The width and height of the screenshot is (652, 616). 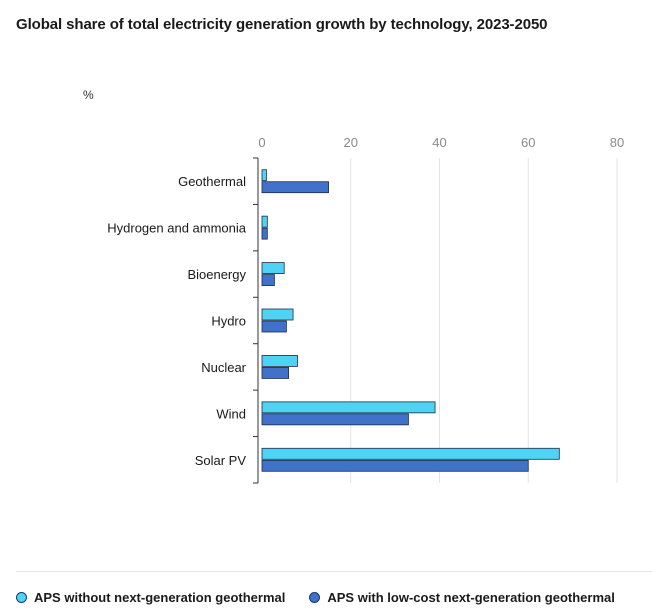 I want to click on category-label: Hydro, so click(x=228, y=321).